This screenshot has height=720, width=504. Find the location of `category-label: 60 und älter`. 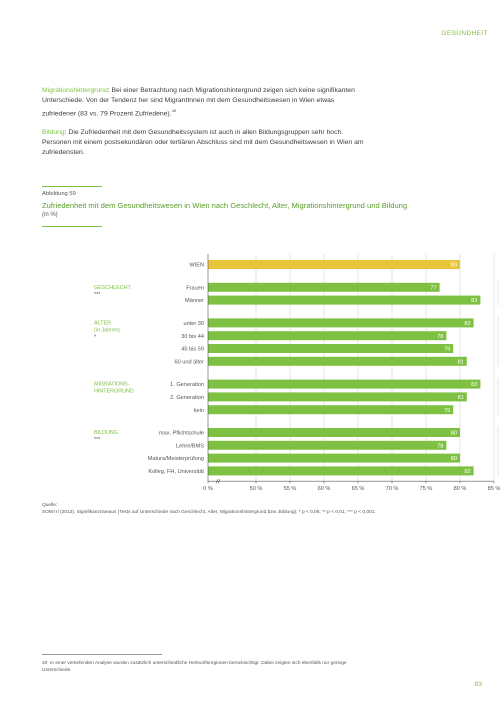

category-label: 60 und älter is located at coordinates (189, 362).